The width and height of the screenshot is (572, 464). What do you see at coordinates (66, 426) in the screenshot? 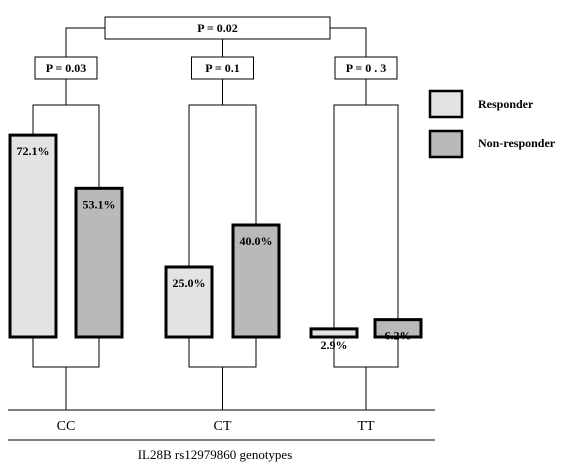
I see `x-tick-cc: CC` at bounding box center [66, 426].